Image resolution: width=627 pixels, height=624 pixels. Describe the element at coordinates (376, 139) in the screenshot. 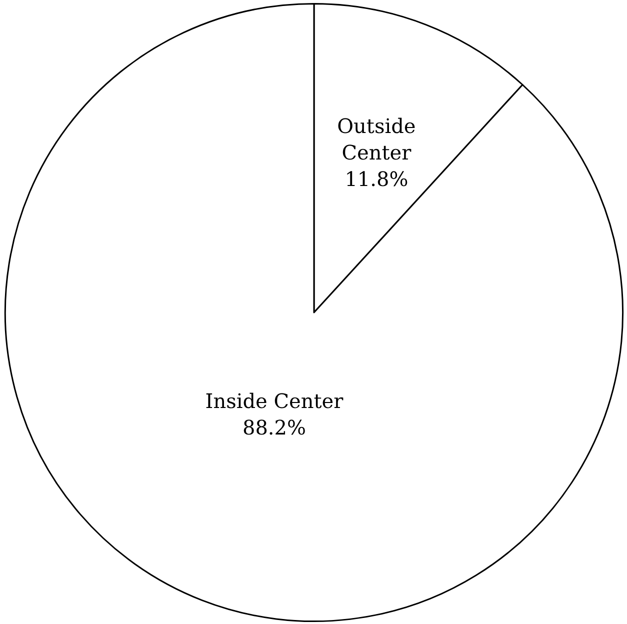

I see `slice-label: Outside Center` at that location.